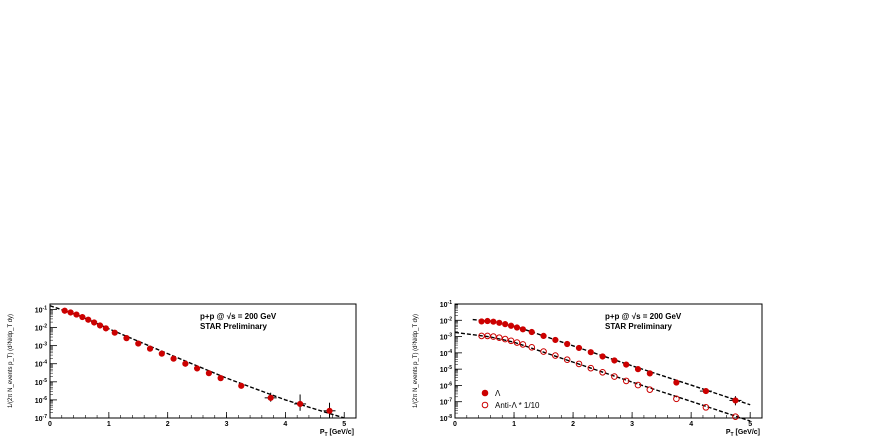 Image resolution: width=872 pixels, height=436 pixels. I want to click on y-tick-label: 10⁻², so click(446, 320).